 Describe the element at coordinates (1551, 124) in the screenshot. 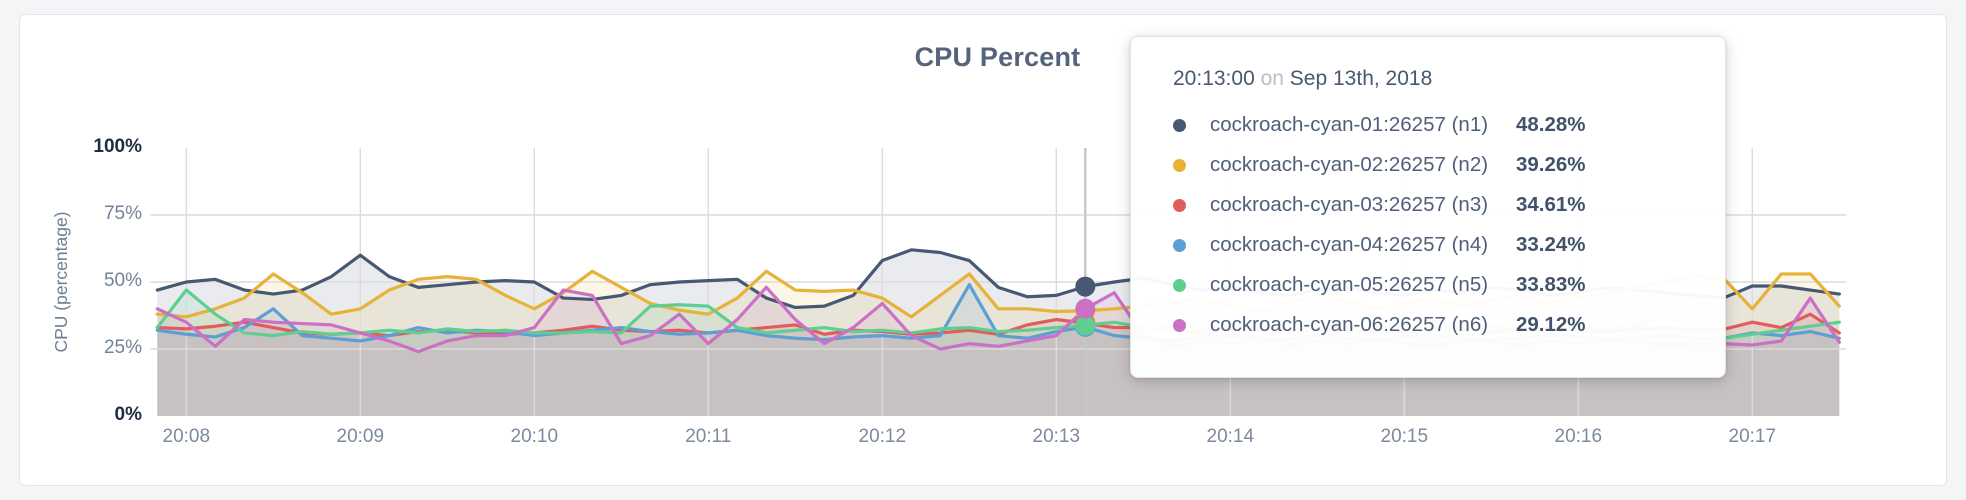

I see `tooltip-series-value: 48.28%` at that location.